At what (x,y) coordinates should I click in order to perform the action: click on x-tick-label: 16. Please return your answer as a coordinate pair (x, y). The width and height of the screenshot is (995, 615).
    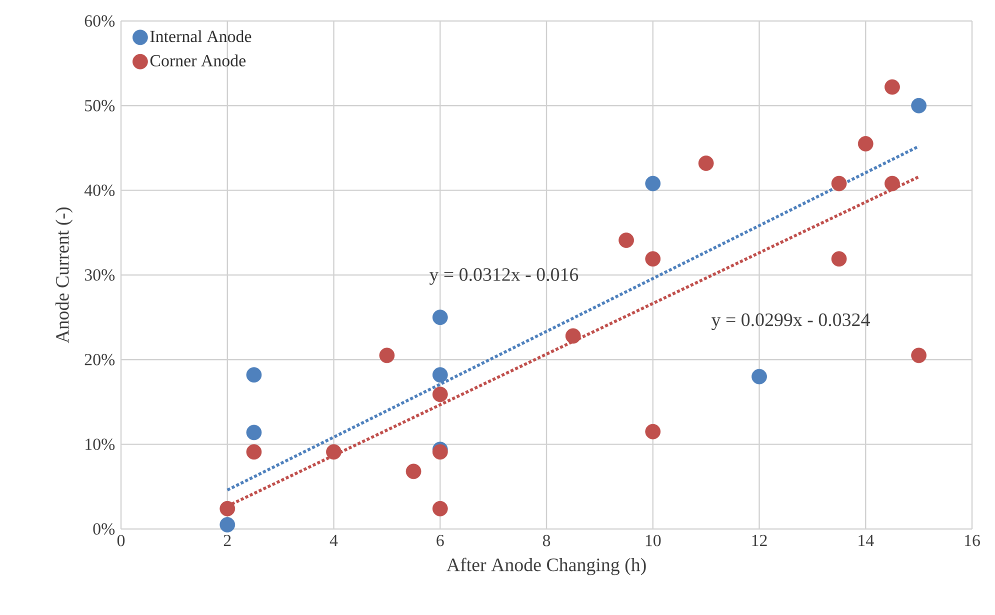
    Looking at the image, I should click on (972, 540).